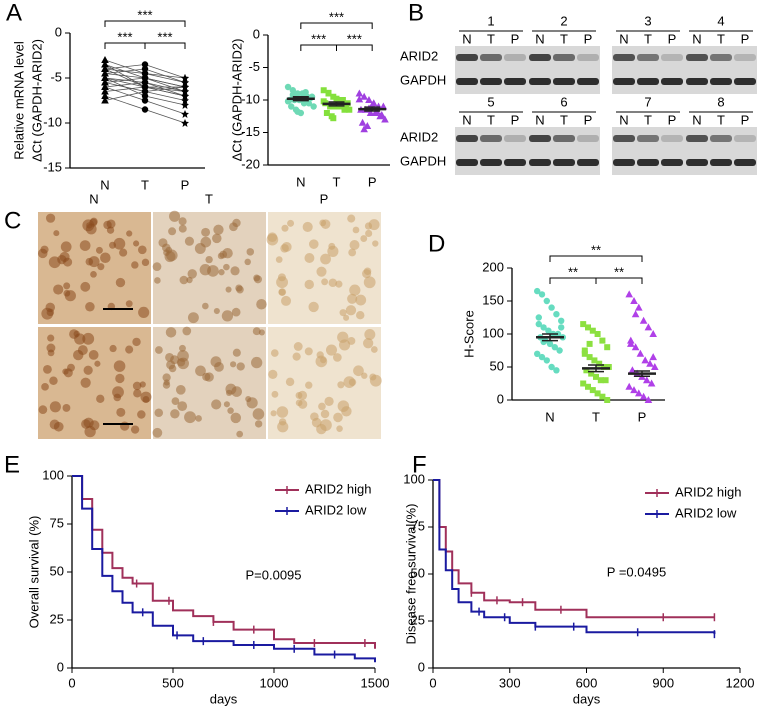  Describe the element at coordinates (300, 181) in the screenshot. I see `x-tick-label: N` at that location.